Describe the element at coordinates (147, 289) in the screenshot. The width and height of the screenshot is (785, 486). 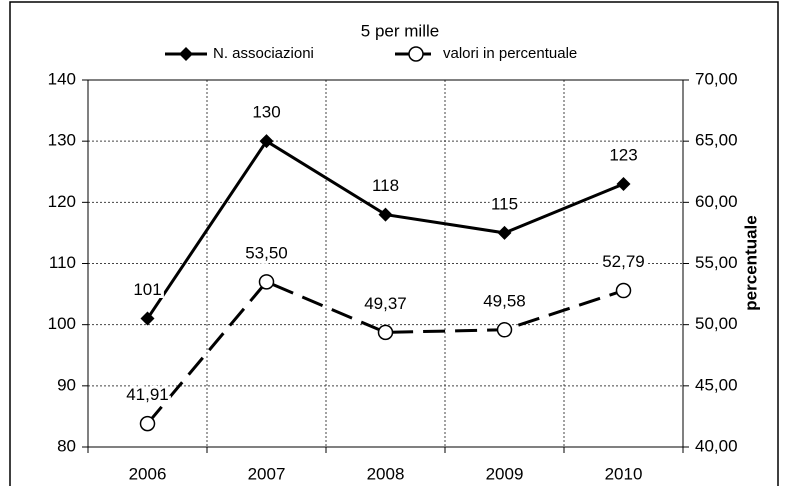
I see `data-label: 101` at that location.